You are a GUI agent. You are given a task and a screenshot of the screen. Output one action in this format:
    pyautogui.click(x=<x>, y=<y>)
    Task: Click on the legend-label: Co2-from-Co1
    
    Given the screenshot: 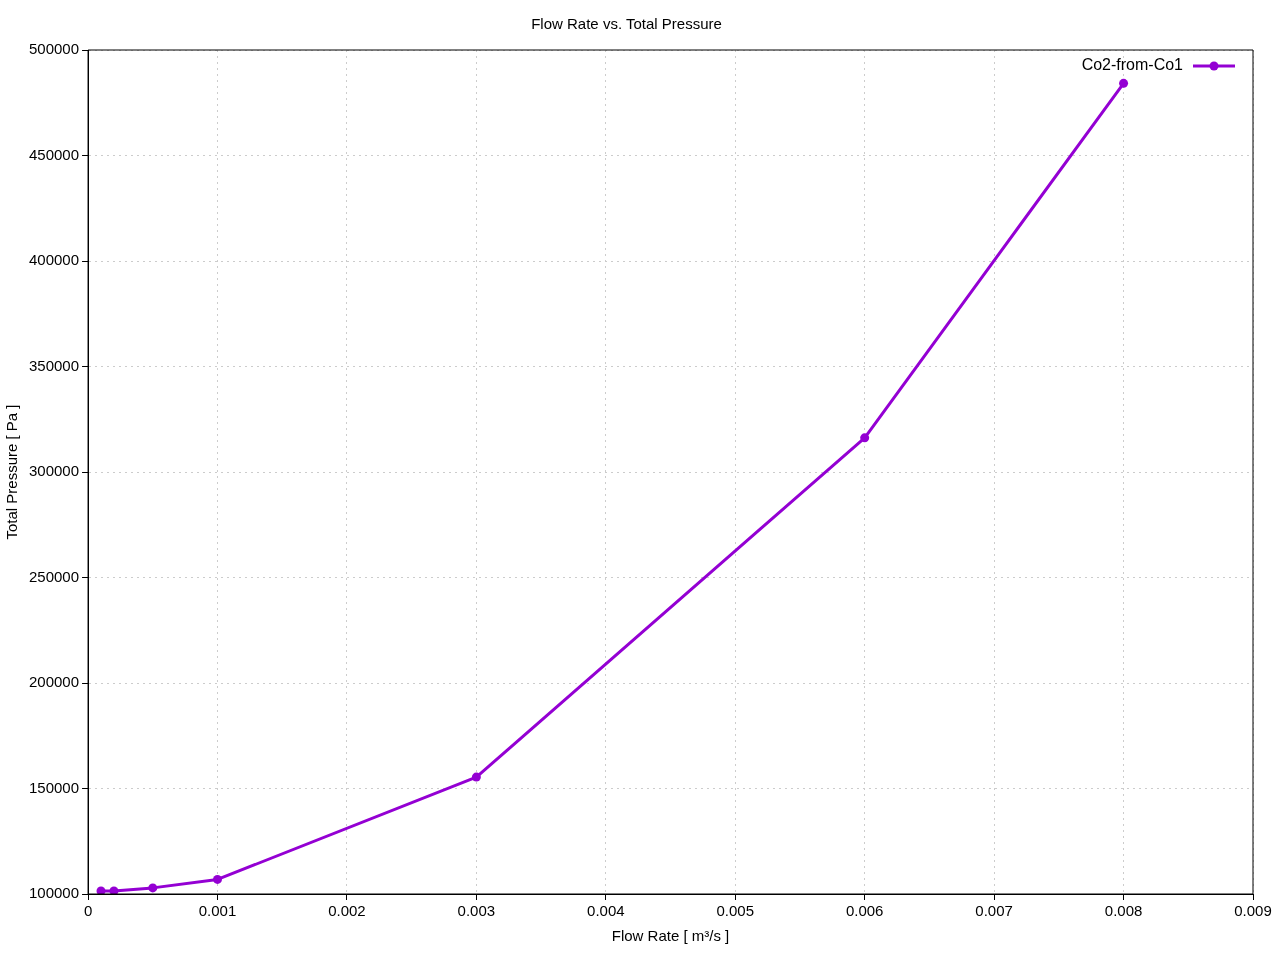 What is the action you would take?
    pyautogui.click(x=1132, y=65)
    